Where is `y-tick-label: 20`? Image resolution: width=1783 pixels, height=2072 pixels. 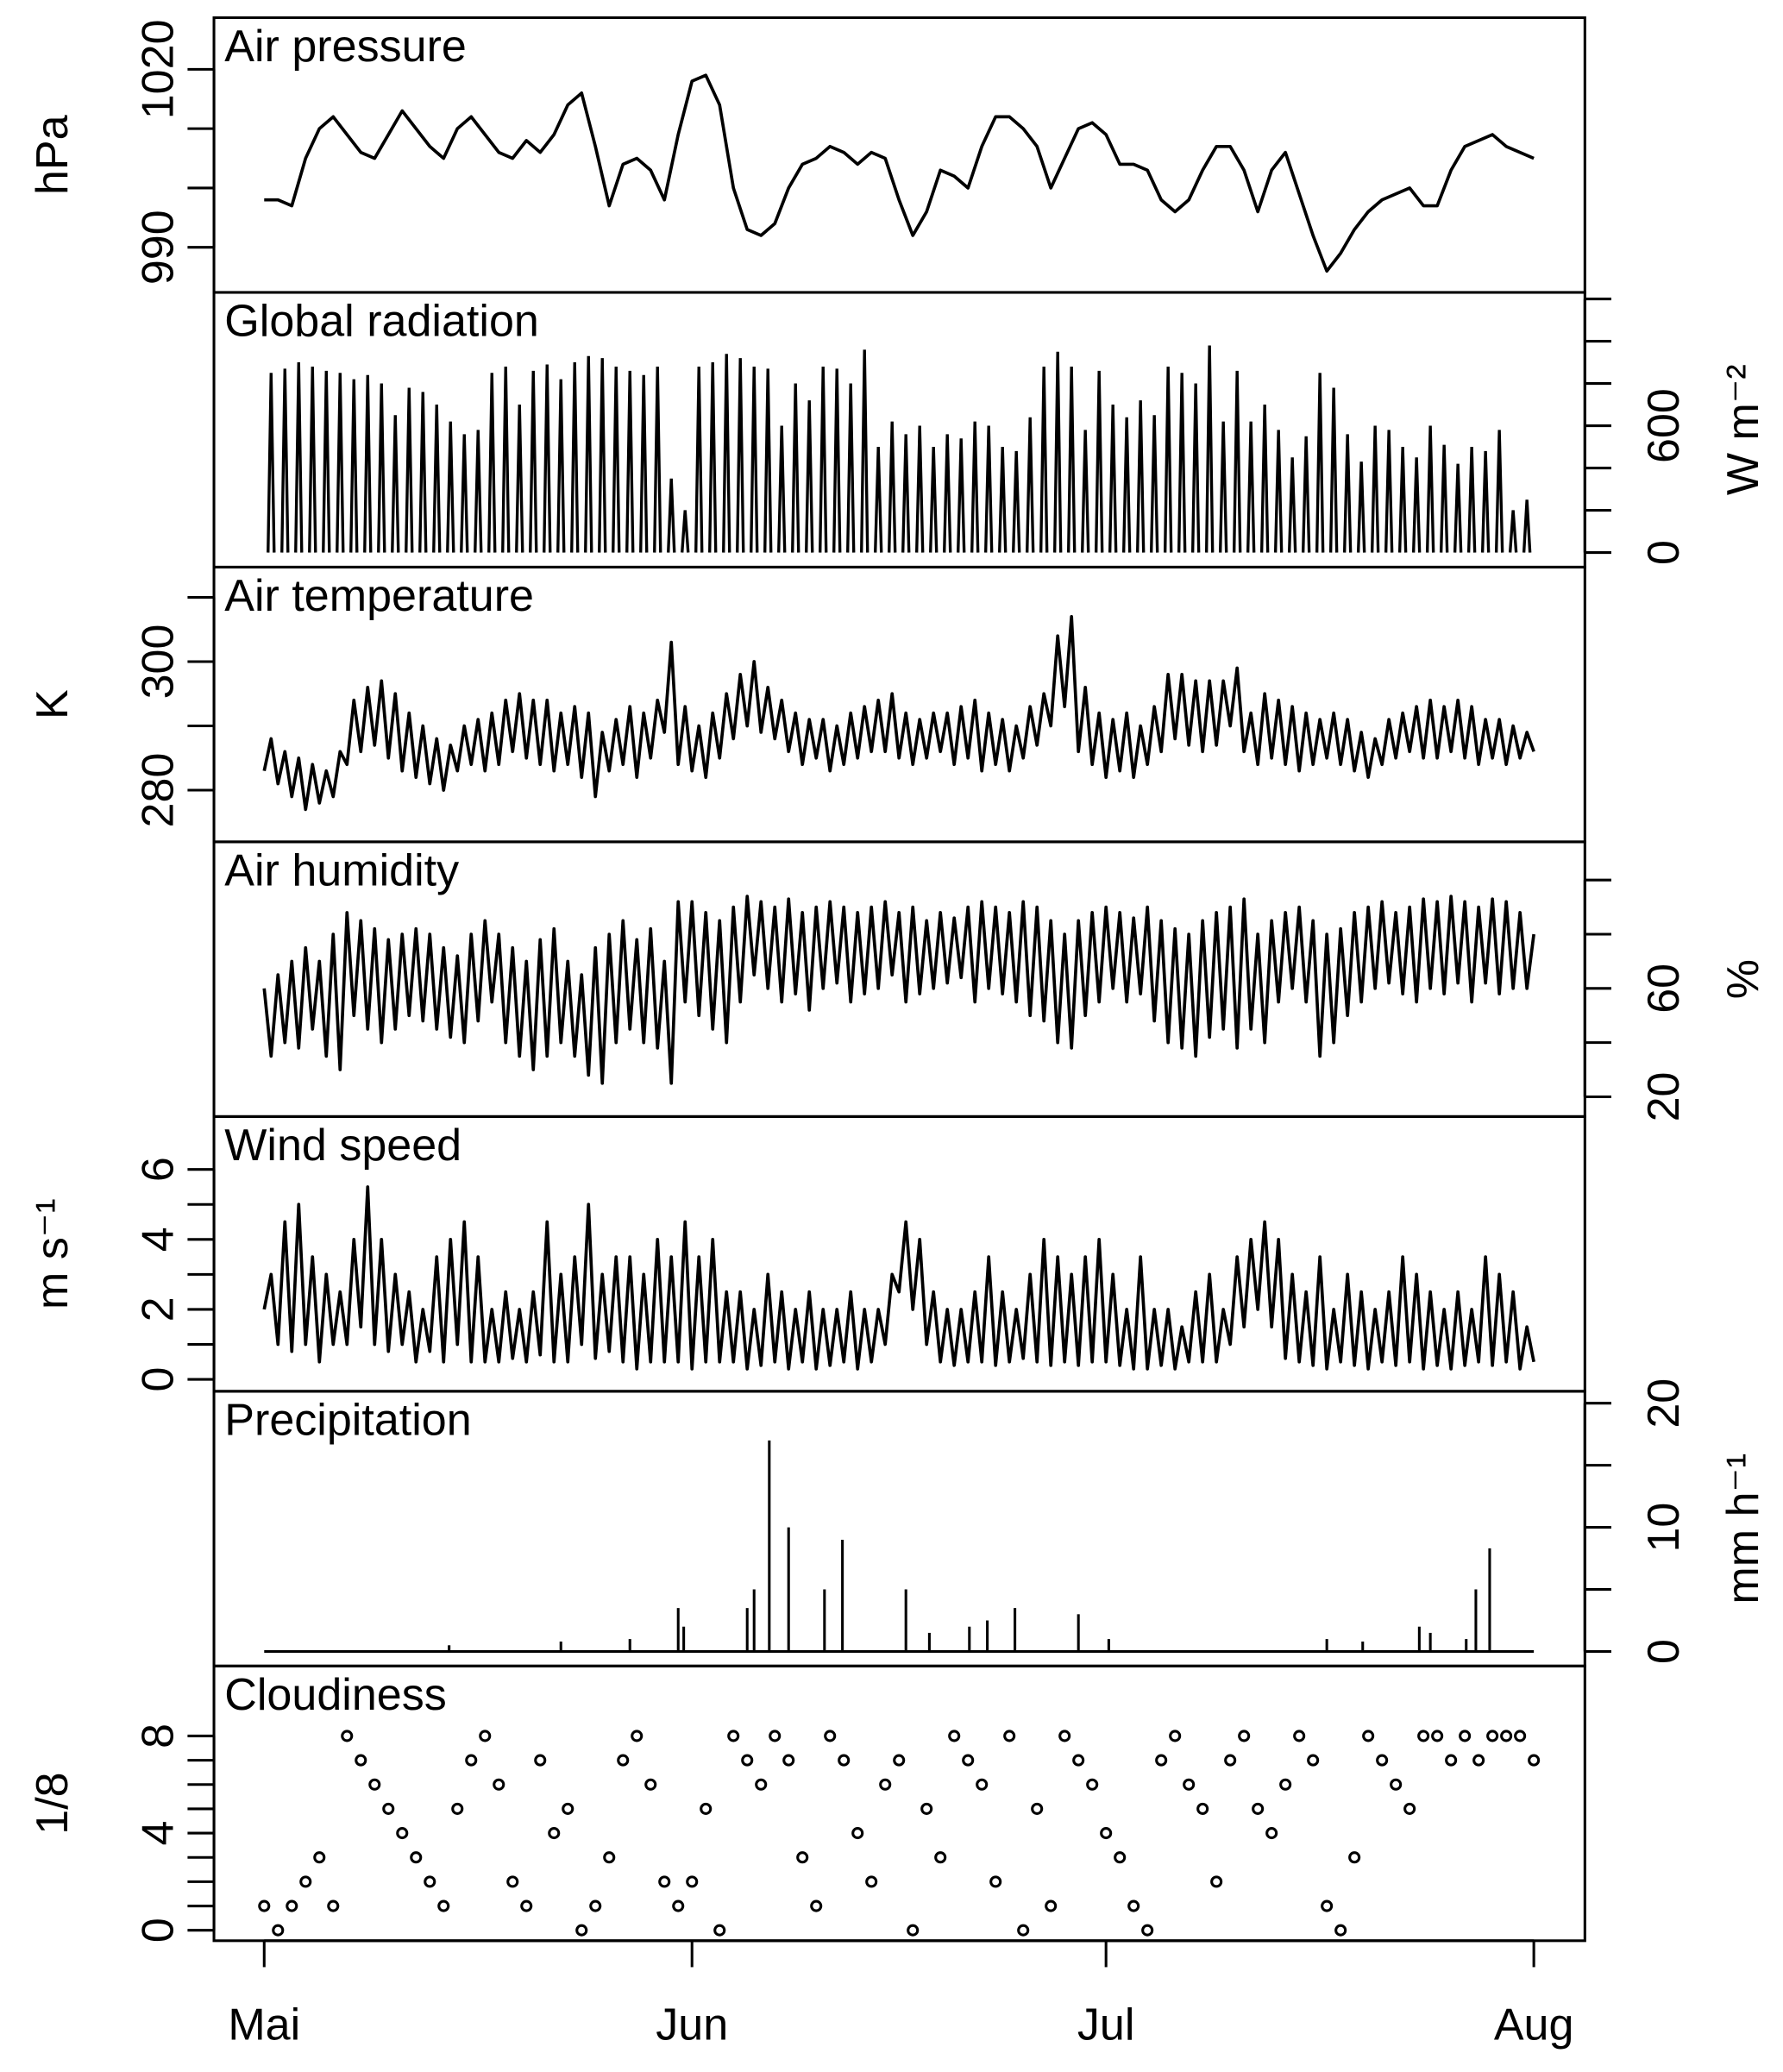
y-tick-label: 20 is located at coordinates (1664, 1097).